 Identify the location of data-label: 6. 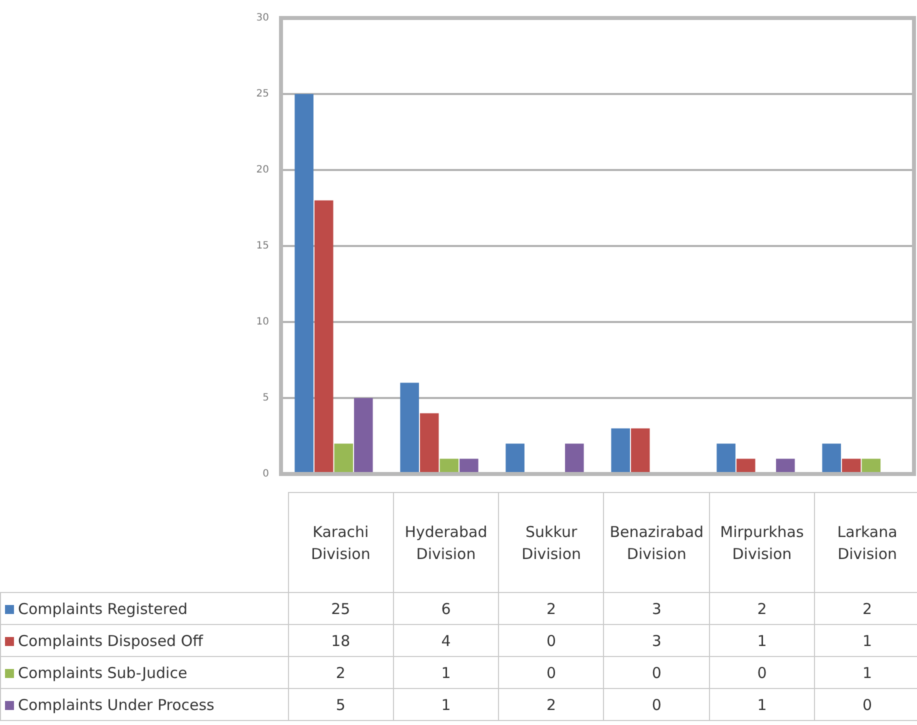
(446, 608).